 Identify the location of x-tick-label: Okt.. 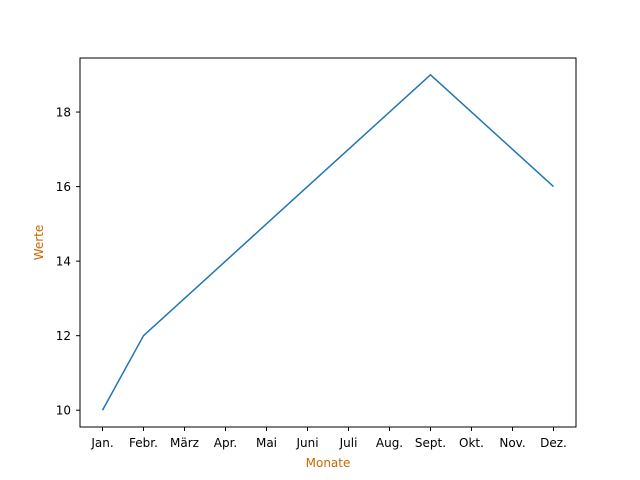
(471, 443).